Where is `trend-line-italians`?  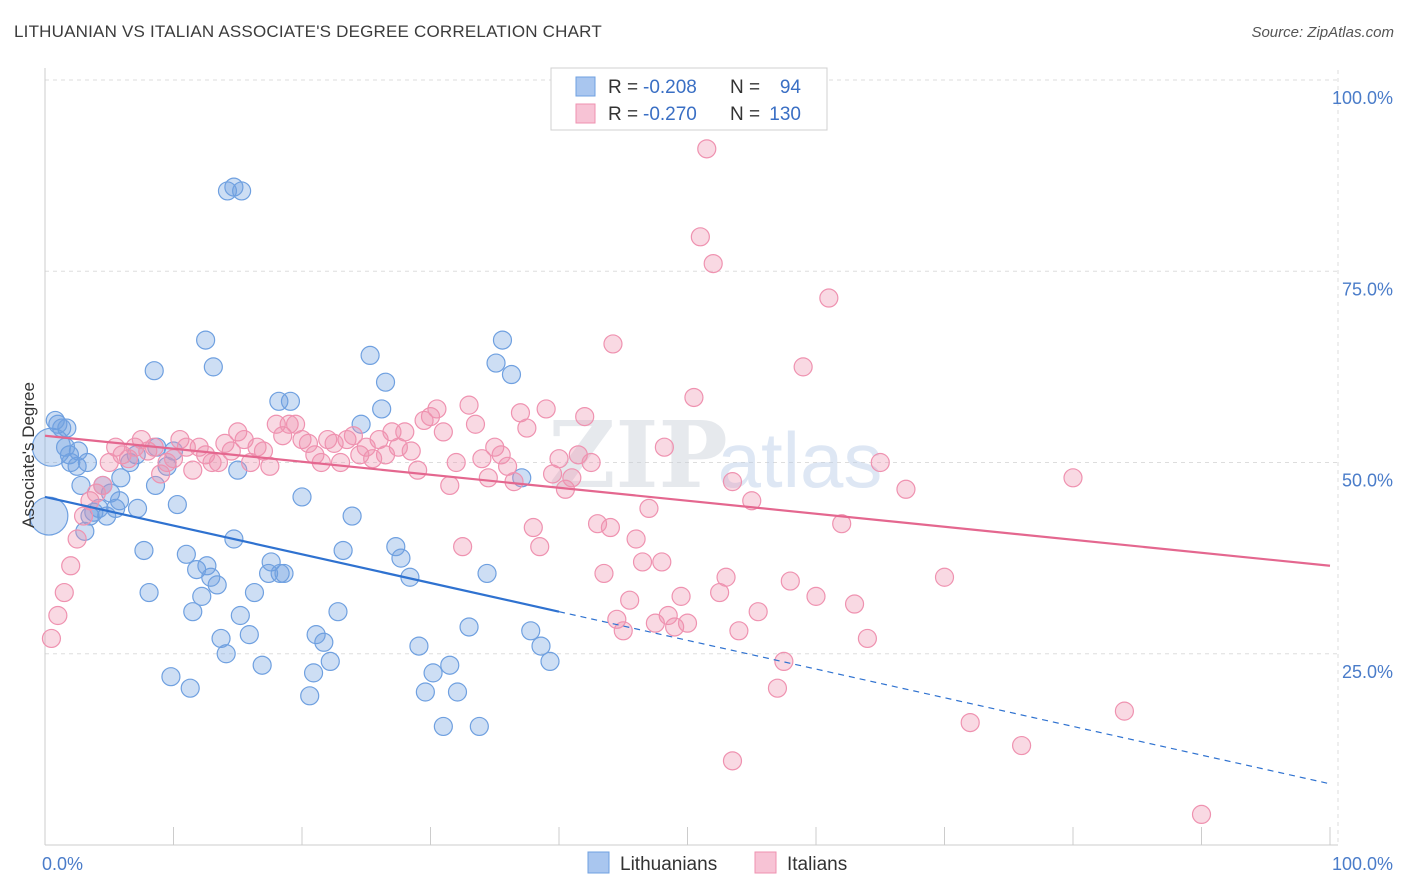
trend-line-italians is located at coordinates (687, 500).